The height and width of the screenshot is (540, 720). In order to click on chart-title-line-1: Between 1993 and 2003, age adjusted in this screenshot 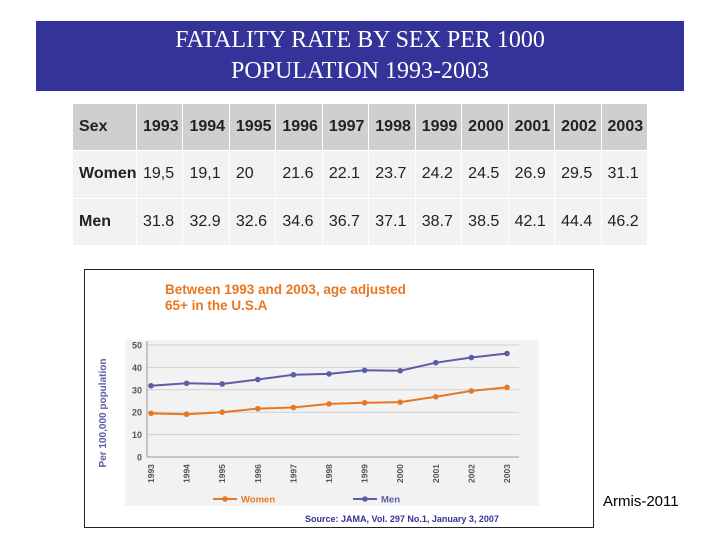, I will do `click(285, 289)`.